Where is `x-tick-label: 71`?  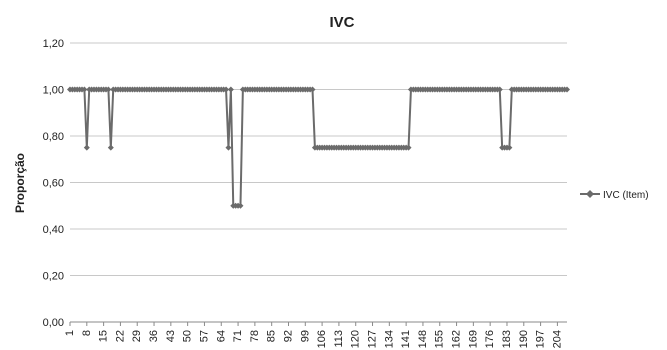
x-tick-label: 71 is located at coordinates (238, 336).